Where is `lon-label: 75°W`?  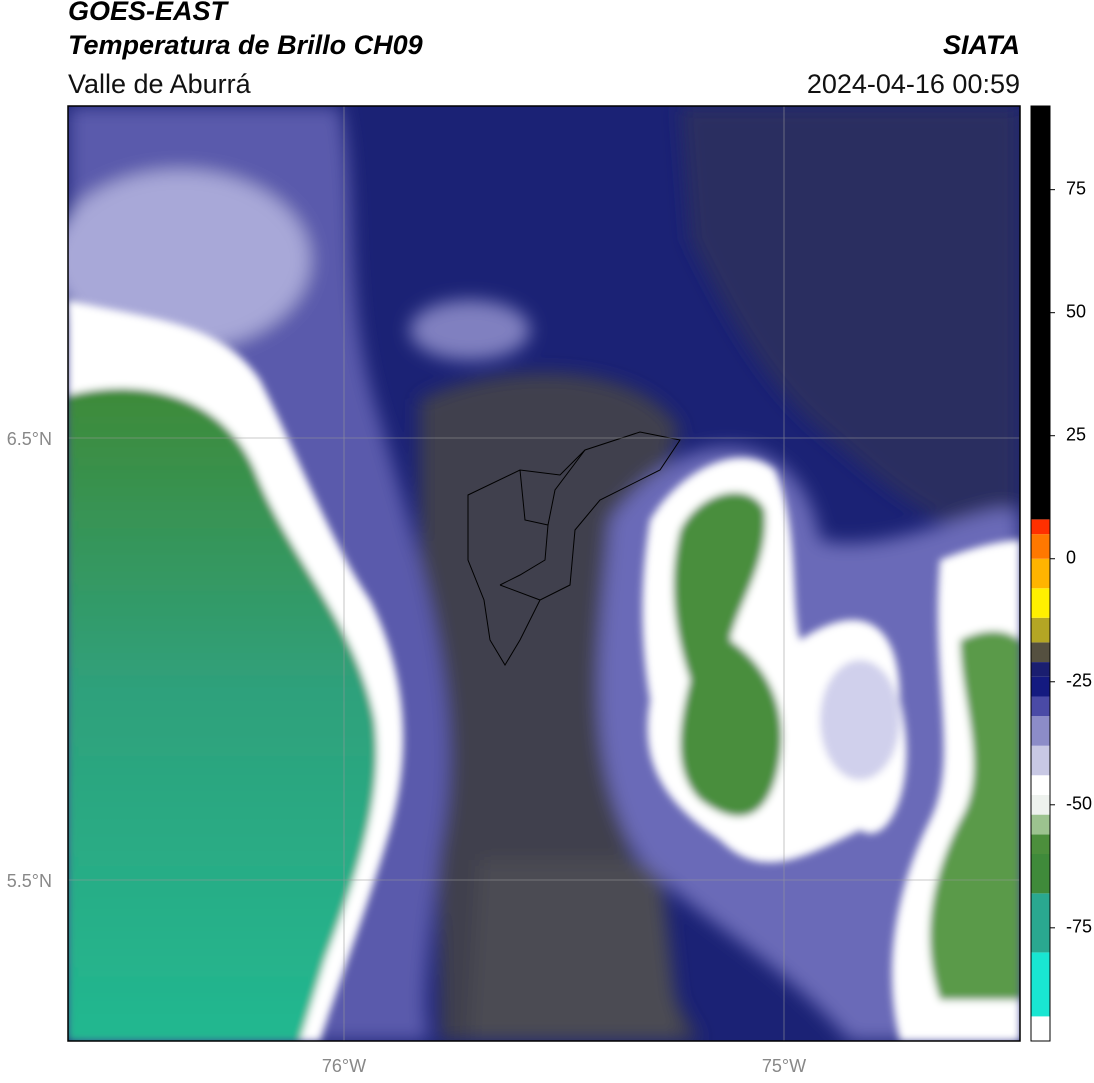 lon-label: 75°W is located at coordinates (784, 1066).